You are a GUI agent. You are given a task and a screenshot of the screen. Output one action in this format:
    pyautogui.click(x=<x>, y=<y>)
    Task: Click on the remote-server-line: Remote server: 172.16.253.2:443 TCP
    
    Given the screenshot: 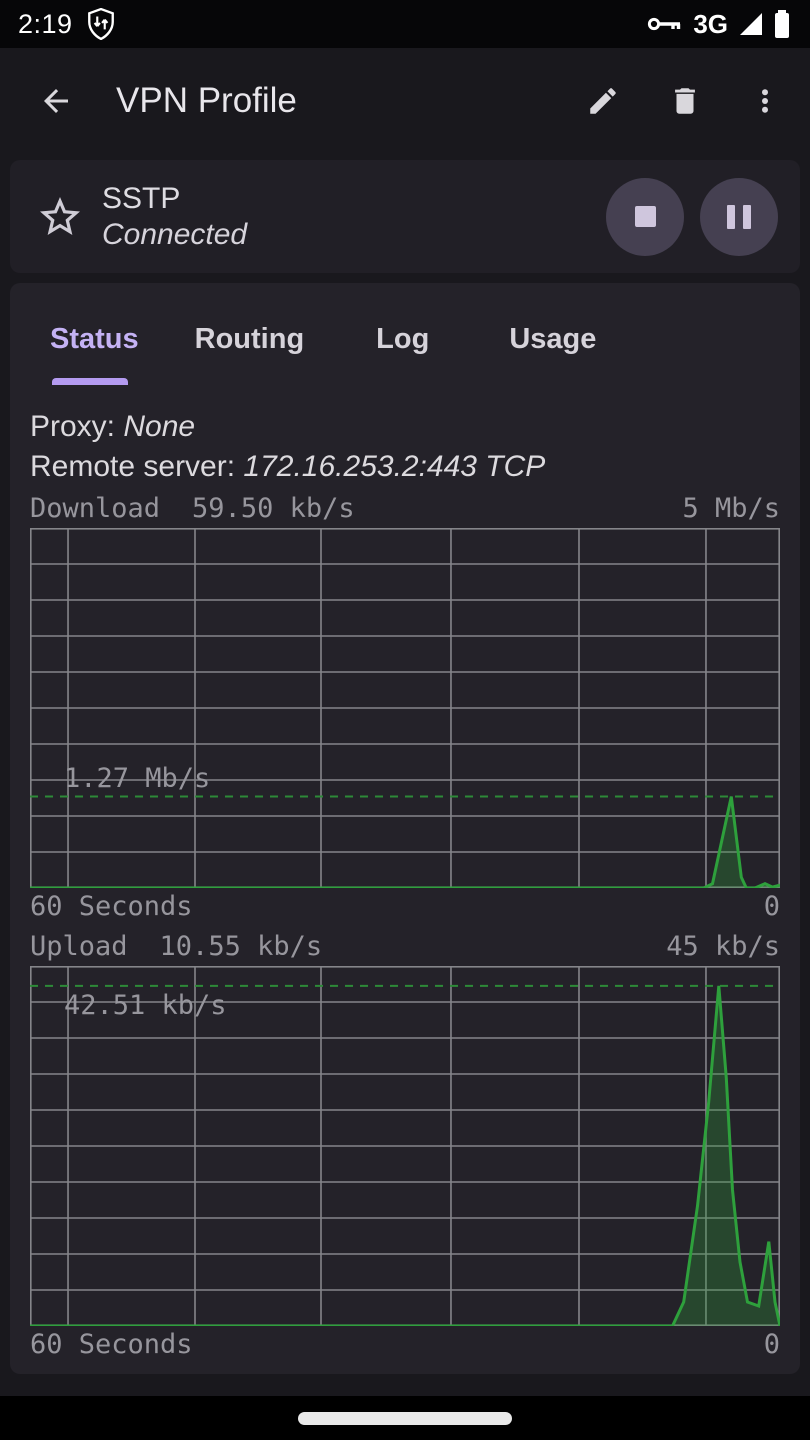 What is the action you would take?
    pyautogui.click(x=405, y=467)
    